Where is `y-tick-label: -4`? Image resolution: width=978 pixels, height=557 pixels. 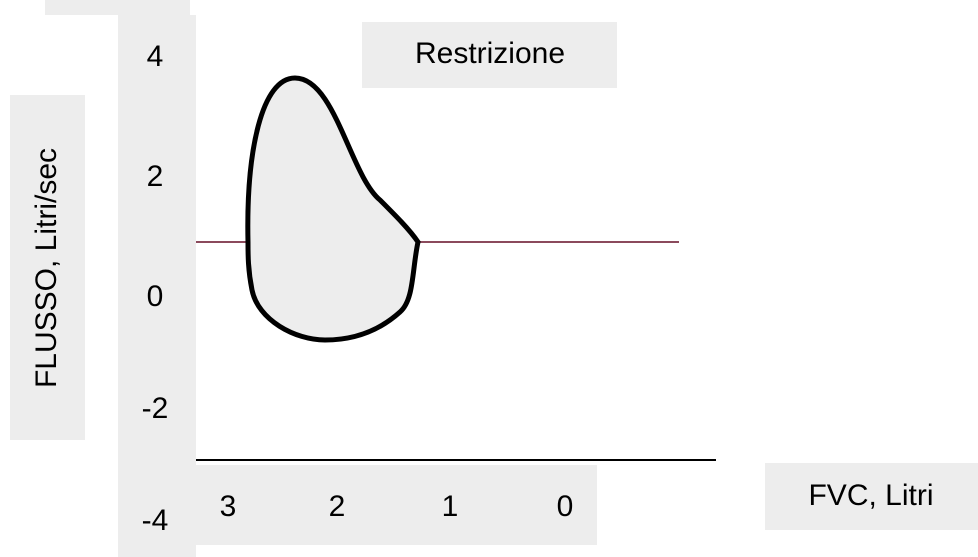
y-tick-label: -4 is located at coordinates (155, 520).